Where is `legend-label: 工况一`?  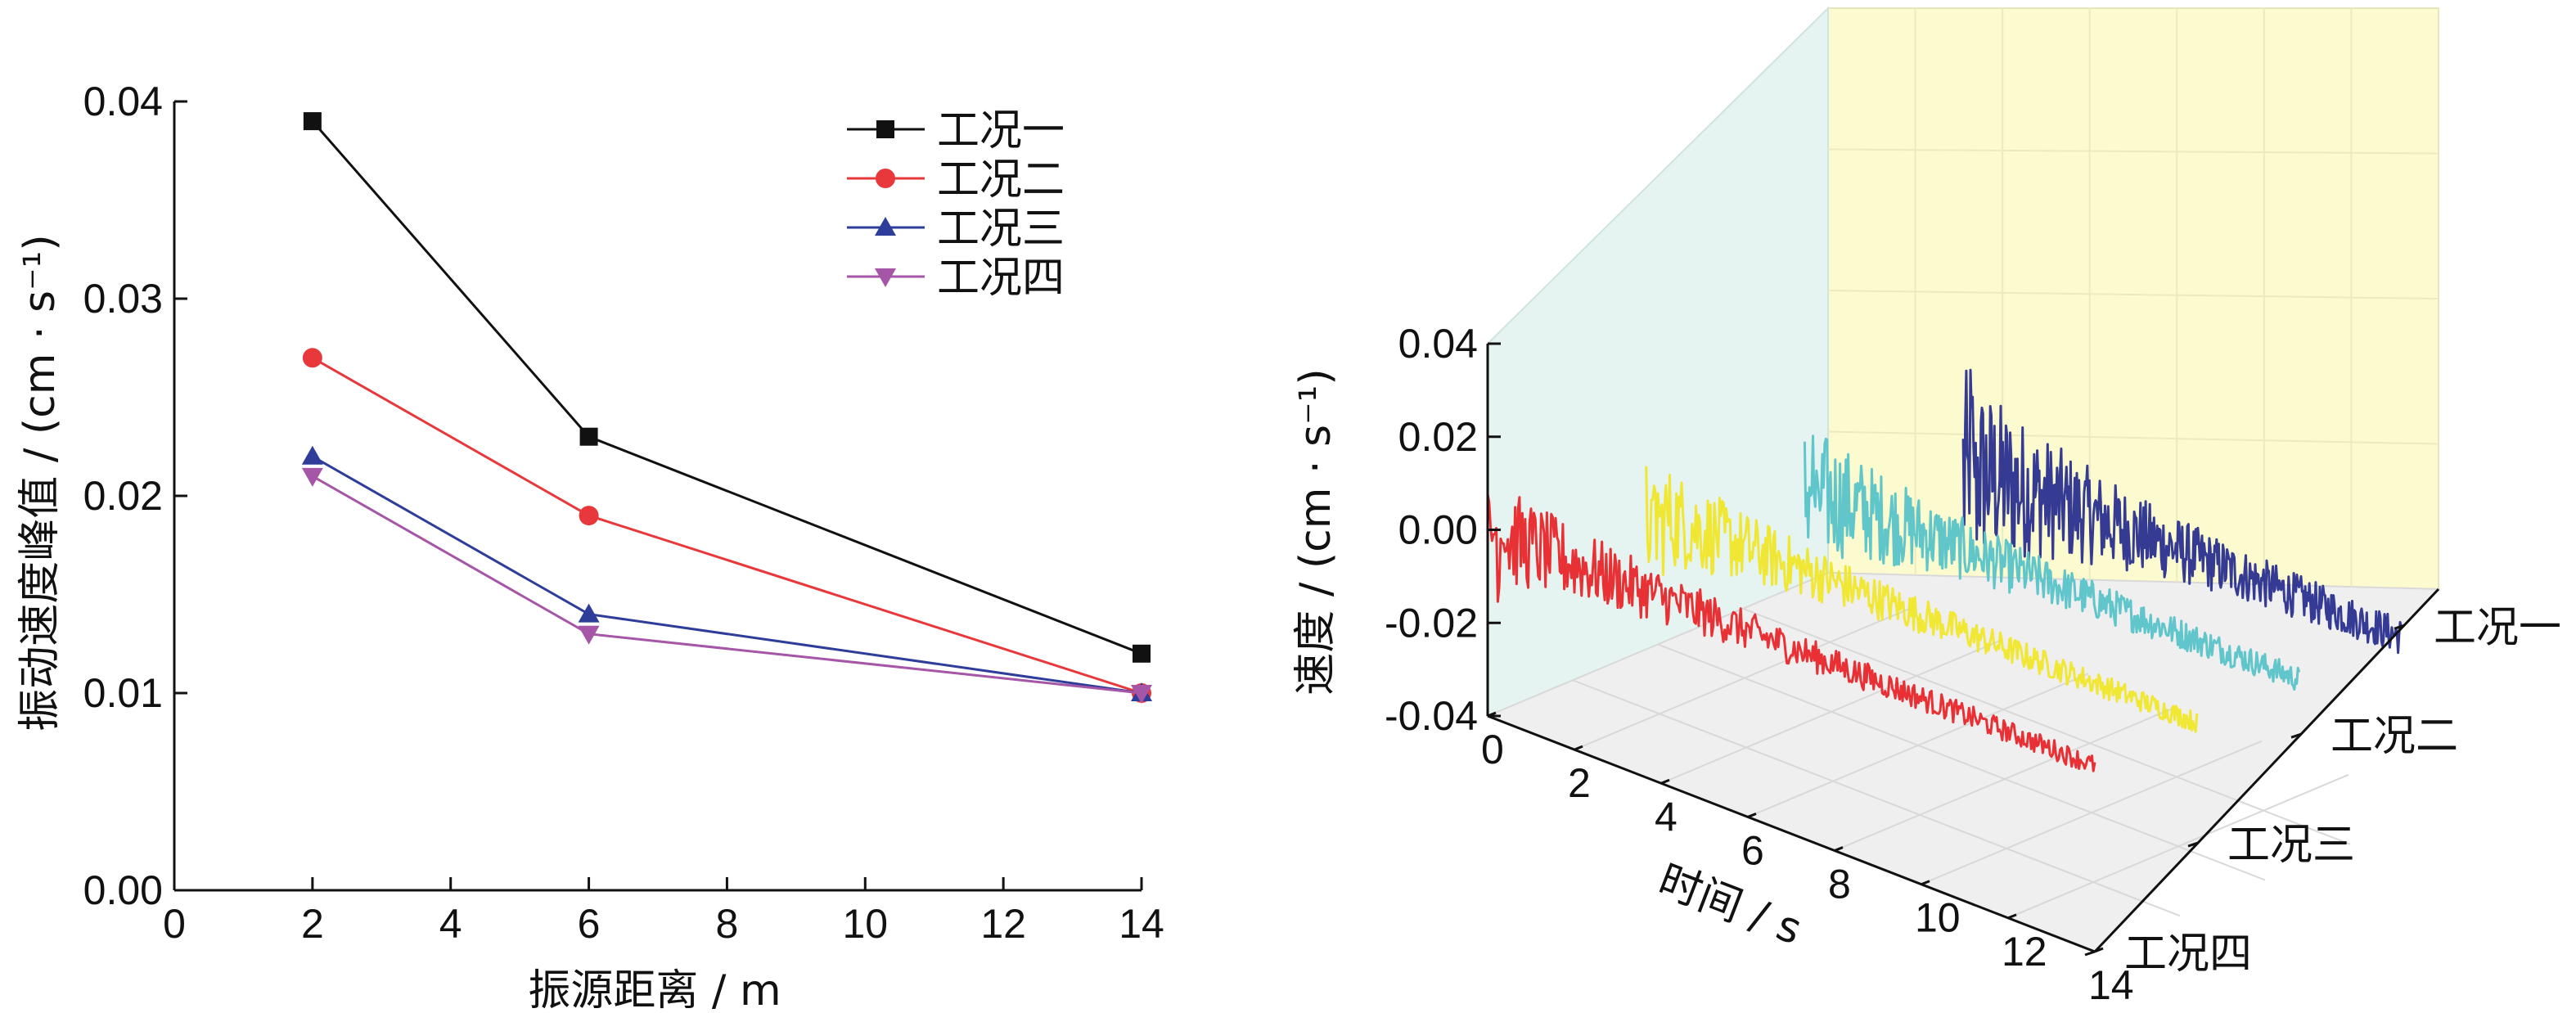
legend-label: 工况一 is located at coordinates (1001, 130).